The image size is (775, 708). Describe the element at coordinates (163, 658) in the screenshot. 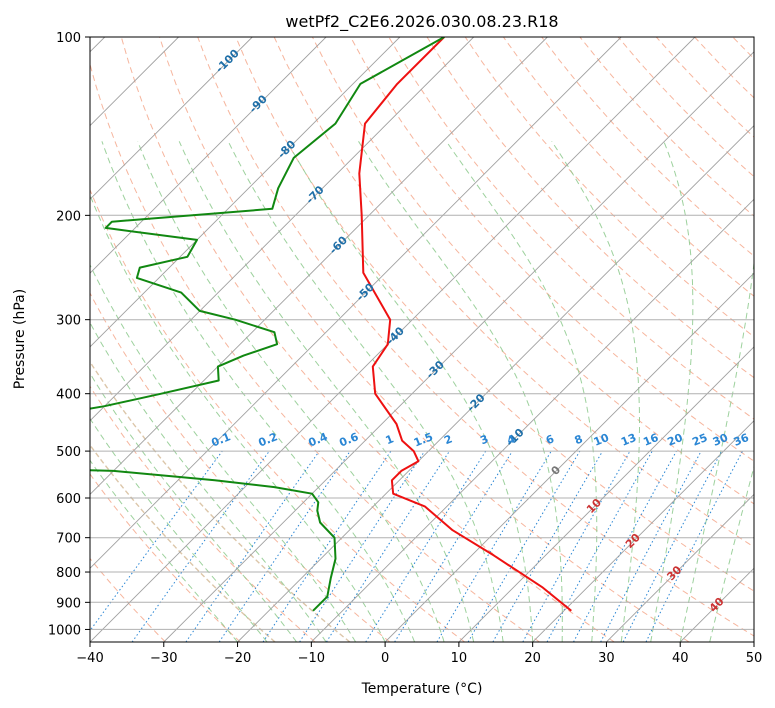

I see `x-tick-label: −30` at that location.